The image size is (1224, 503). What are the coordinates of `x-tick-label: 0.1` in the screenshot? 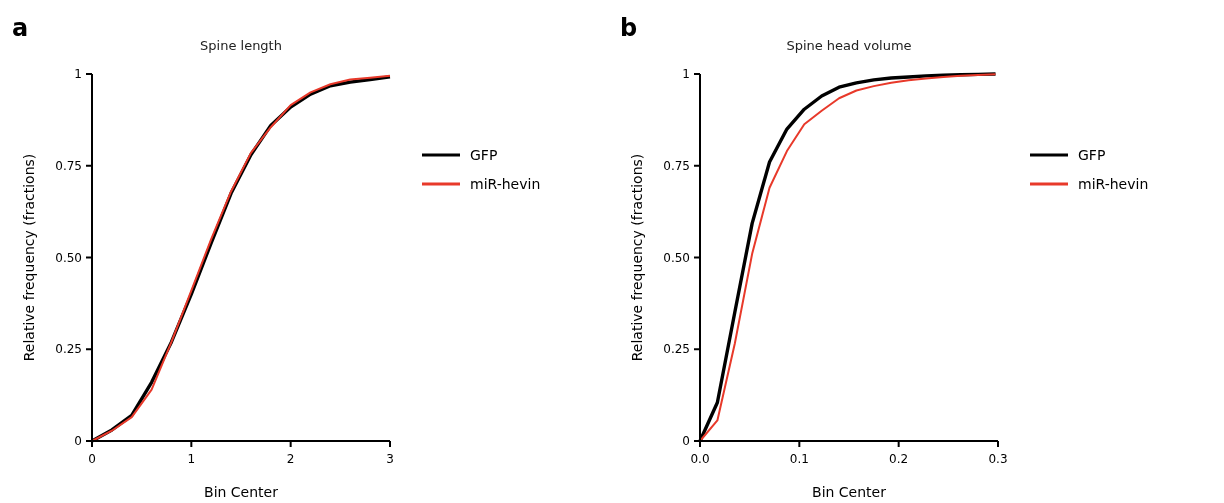 It's located at (799, 459).